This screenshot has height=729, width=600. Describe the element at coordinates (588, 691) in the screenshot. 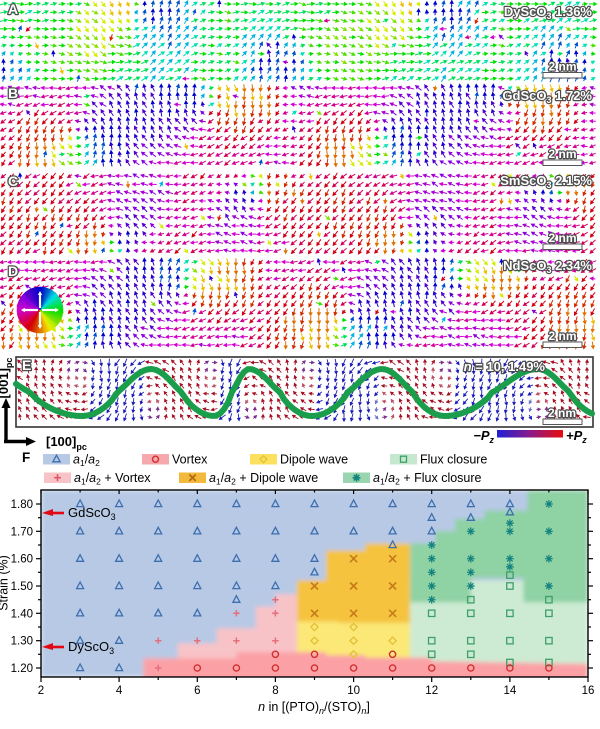

I see `svg-text: 16` at that location.